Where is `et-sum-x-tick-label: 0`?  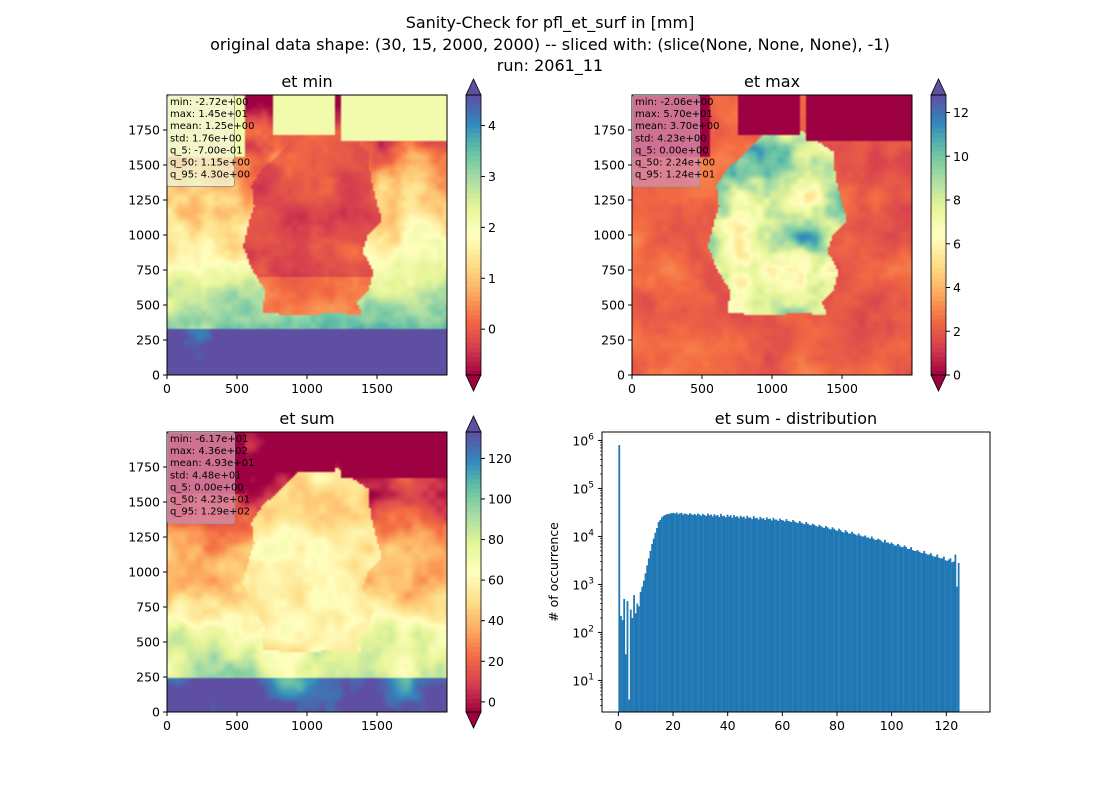 et-sum-x-tick-label: 0 is located at coordinates (167, 725).